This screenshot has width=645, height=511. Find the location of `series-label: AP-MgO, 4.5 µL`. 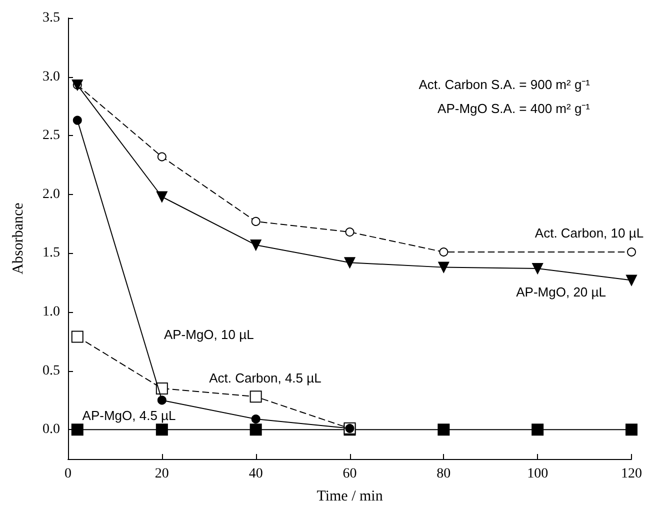

series-label: AP-MgO, 4.5 µL is located at coordinates (129, 415).